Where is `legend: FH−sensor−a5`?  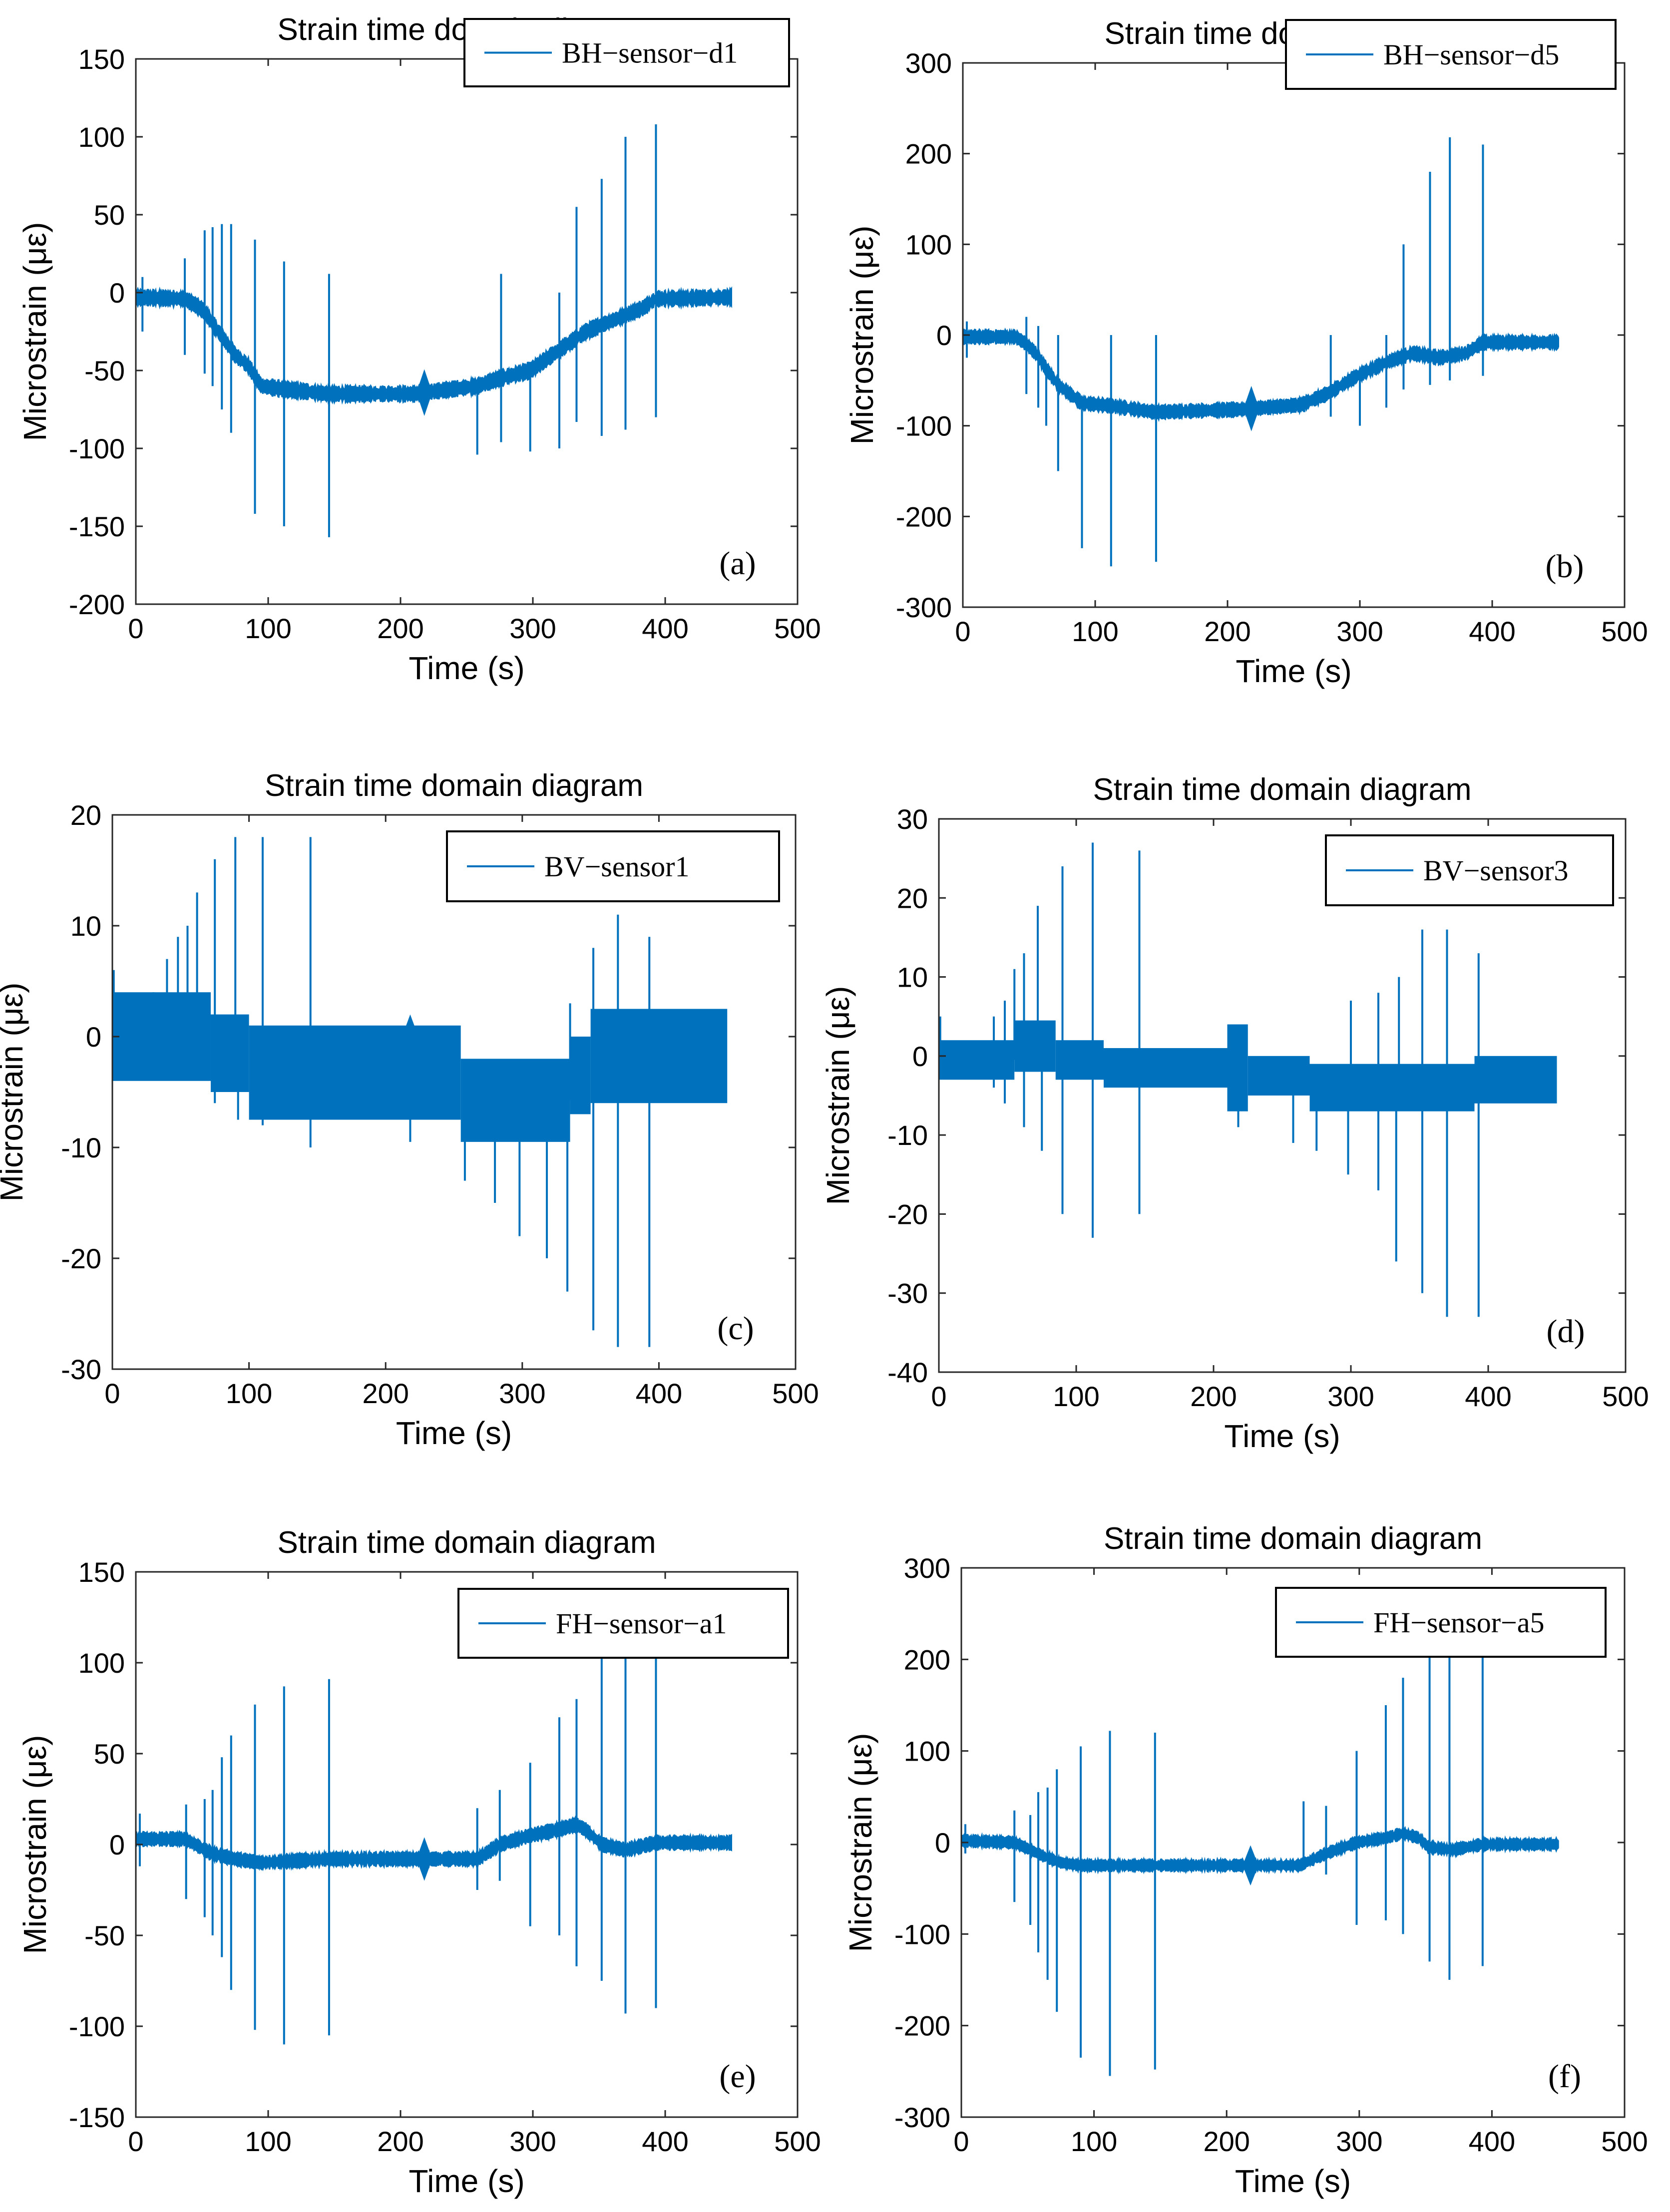 legend: FH−sensor−a5 is located at coordinates (1441, 1622).